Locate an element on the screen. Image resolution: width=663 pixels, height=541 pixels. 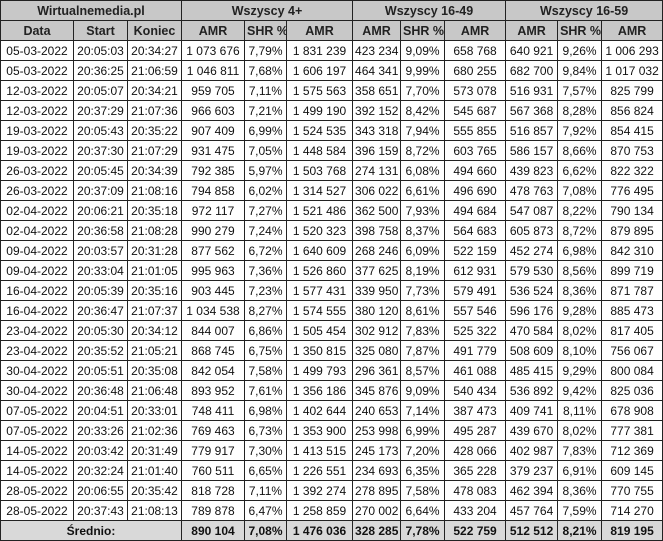
table-cell: 1 402 644 is located at coordinates (319, 410).